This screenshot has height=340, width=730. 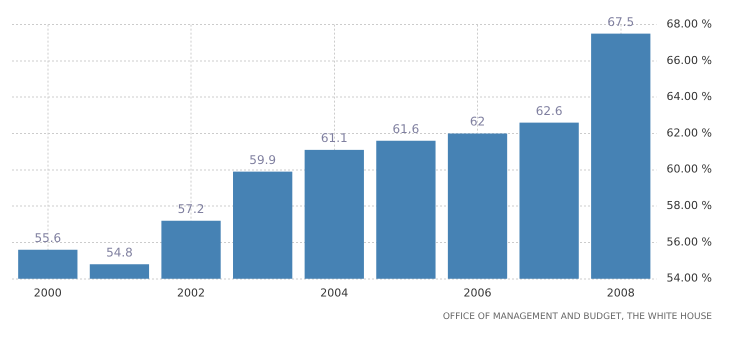 What do you see at coordinates (689, 23) in the screenshot?
I see `y-tick-label: 68.00 %` at bounding box center [689, 23].